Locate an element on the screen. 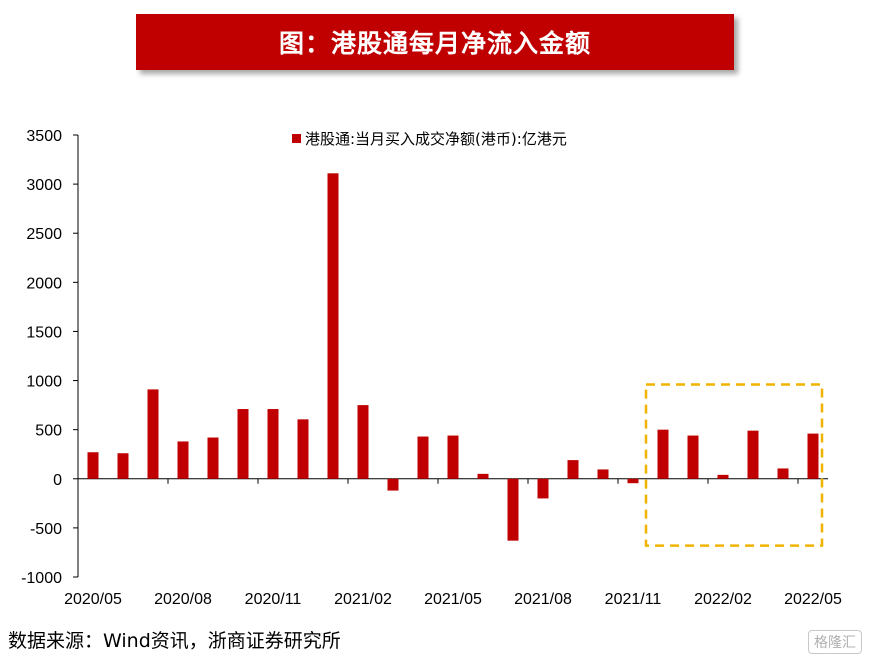 Image resolution: width=870 pixels, height=660 pixels. x-tick-label: 2021/05 is located at coordinates (453, 599).